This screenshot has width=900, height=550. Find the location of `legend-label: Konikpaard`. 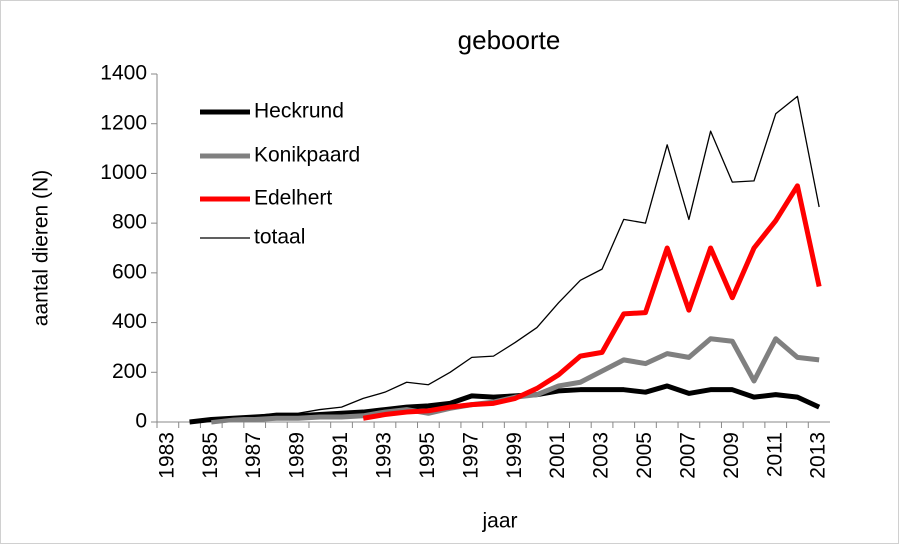

legend-label: Konikpaard is located at coordinates (307, 155).